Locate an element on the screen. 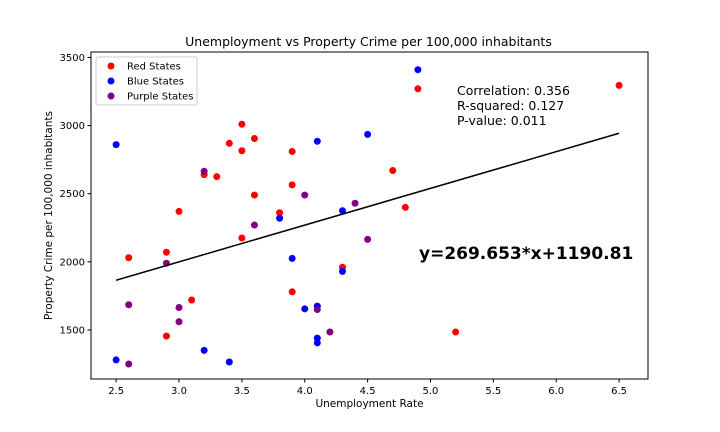 The image size is (720, 432). y-tick-label: 2500 is located at coordinates (72, 194).